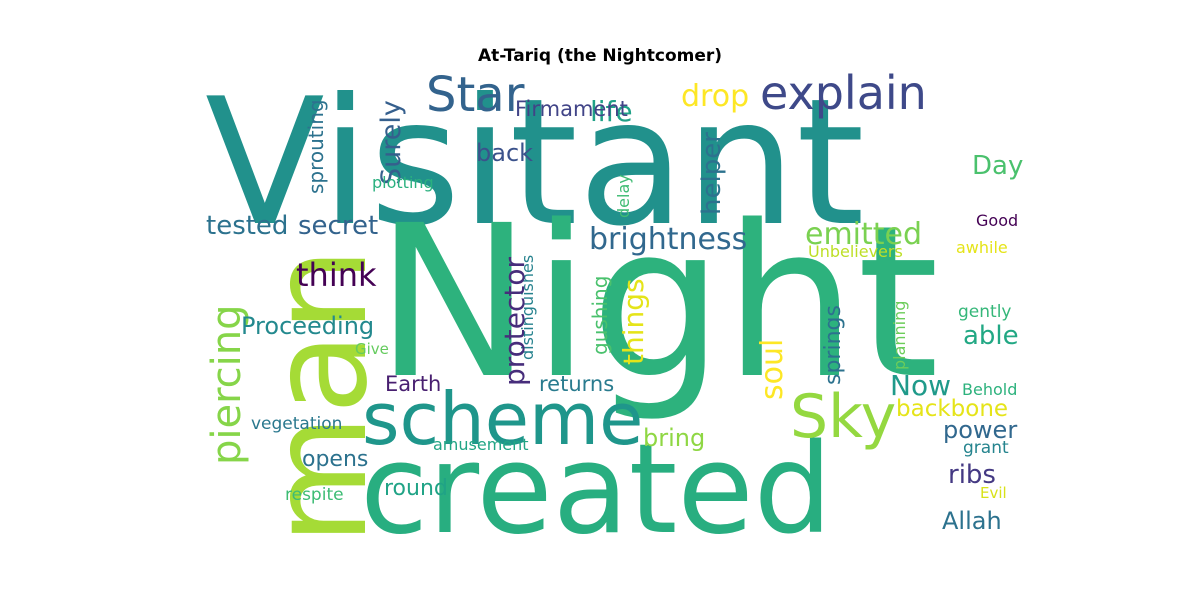  Describe the element at coordinates (833, 345) in the screenshot. I see `word-springs: springs` at that location.